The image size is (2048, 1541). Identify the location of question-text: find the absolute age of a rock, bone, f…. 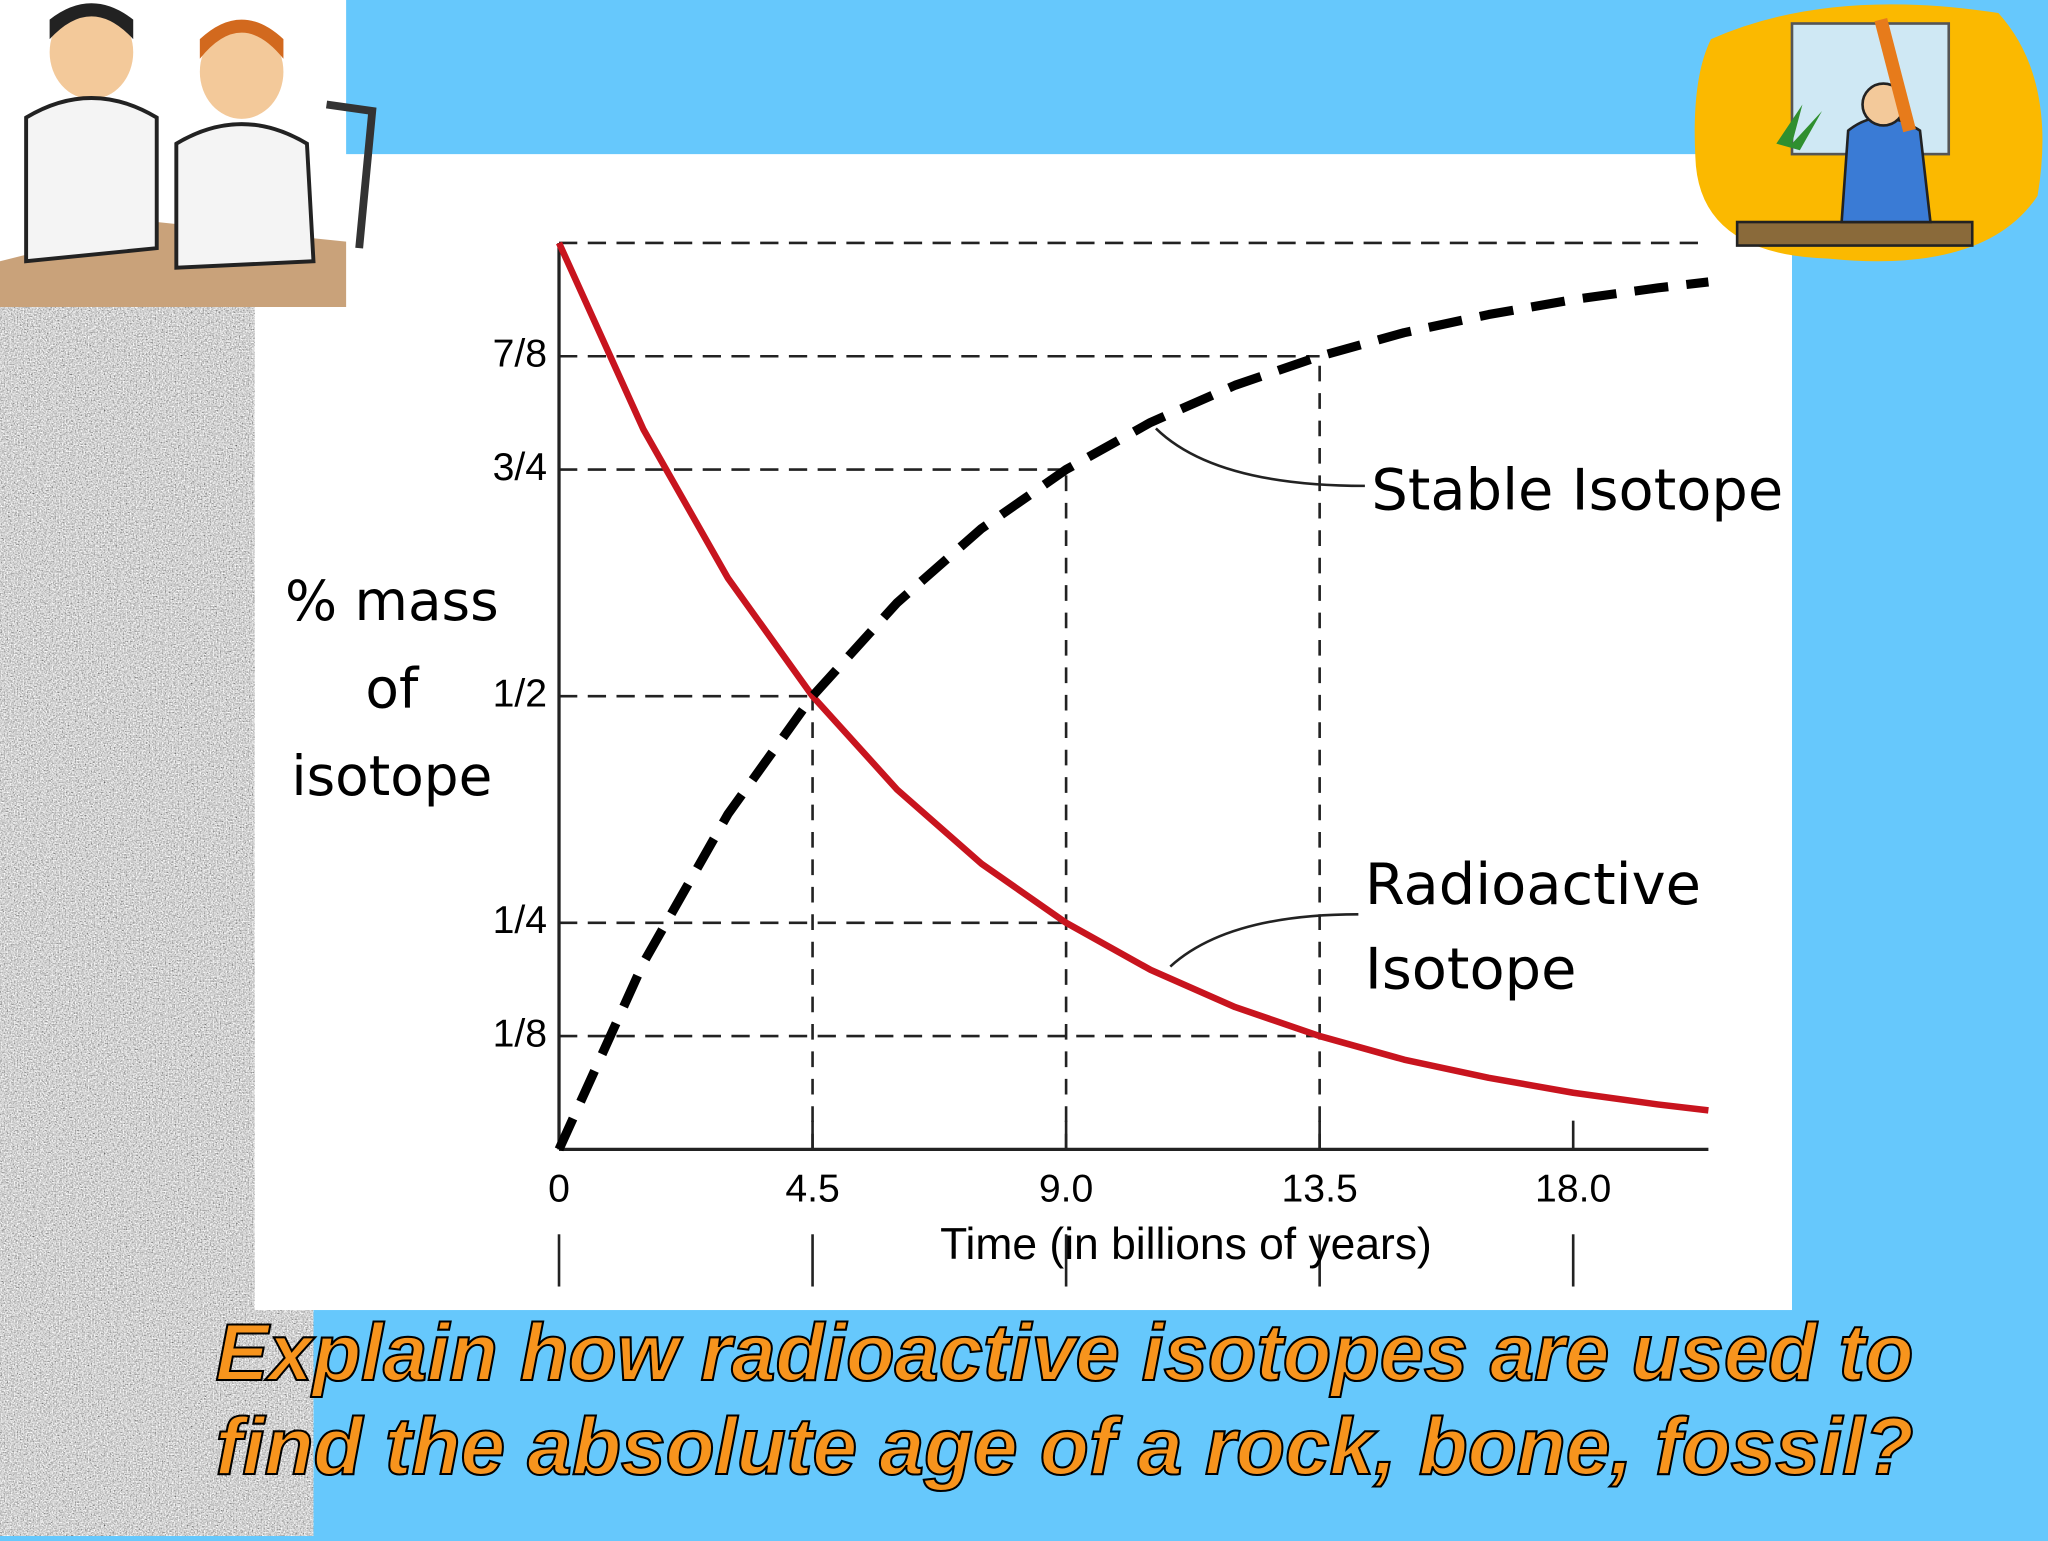
(1065, 1447).